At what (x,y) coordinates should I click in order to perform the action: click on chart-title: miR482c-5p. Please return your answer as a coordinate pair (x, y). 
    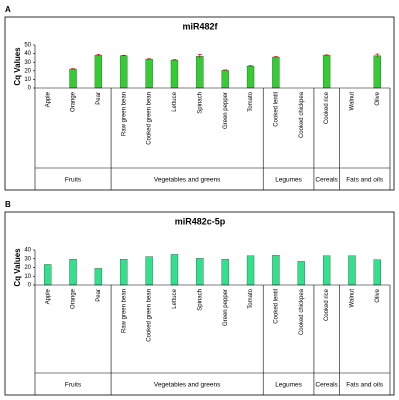
    Looking at the image, I should click on (200, 221).